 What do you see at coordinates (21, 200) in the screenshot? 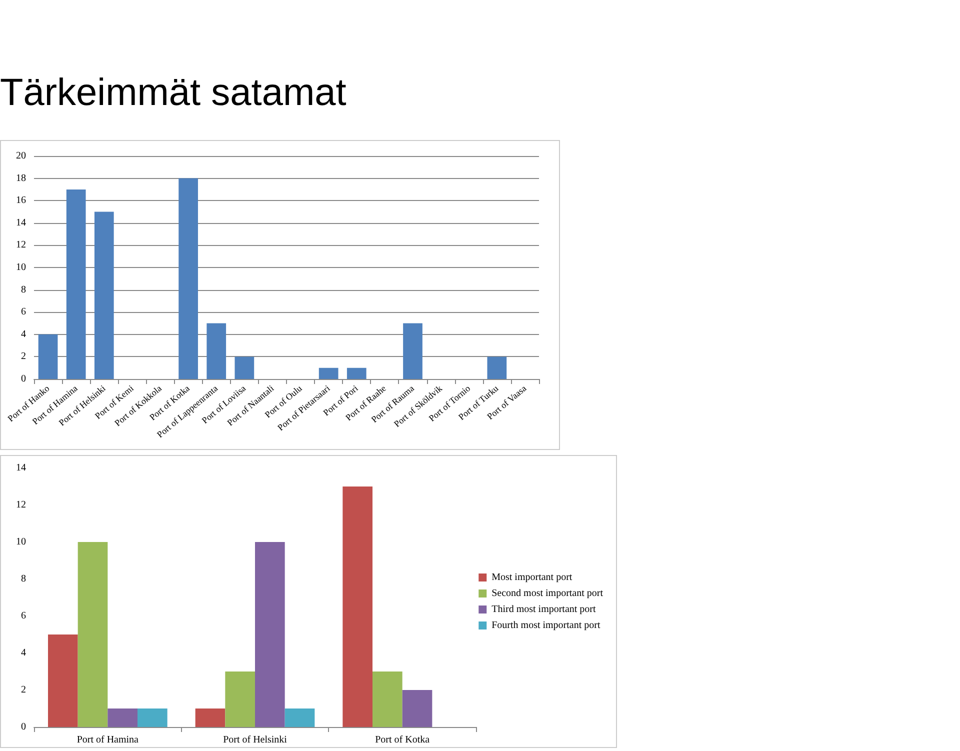
I see `y-tick-label: 16` at bounding box center [21, 200].